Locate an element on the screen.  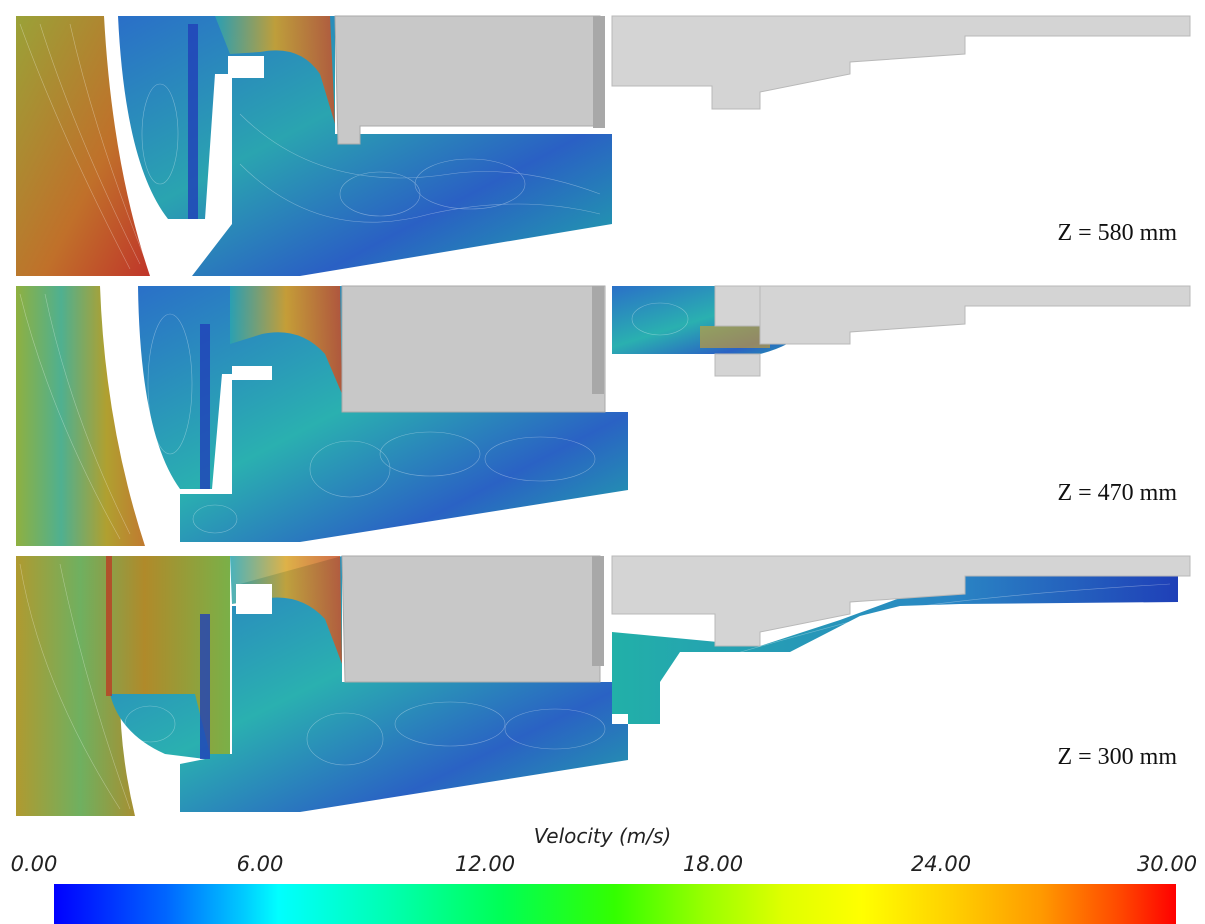
legend-tick-3: 18.00 is located at coordinates (713, 864).